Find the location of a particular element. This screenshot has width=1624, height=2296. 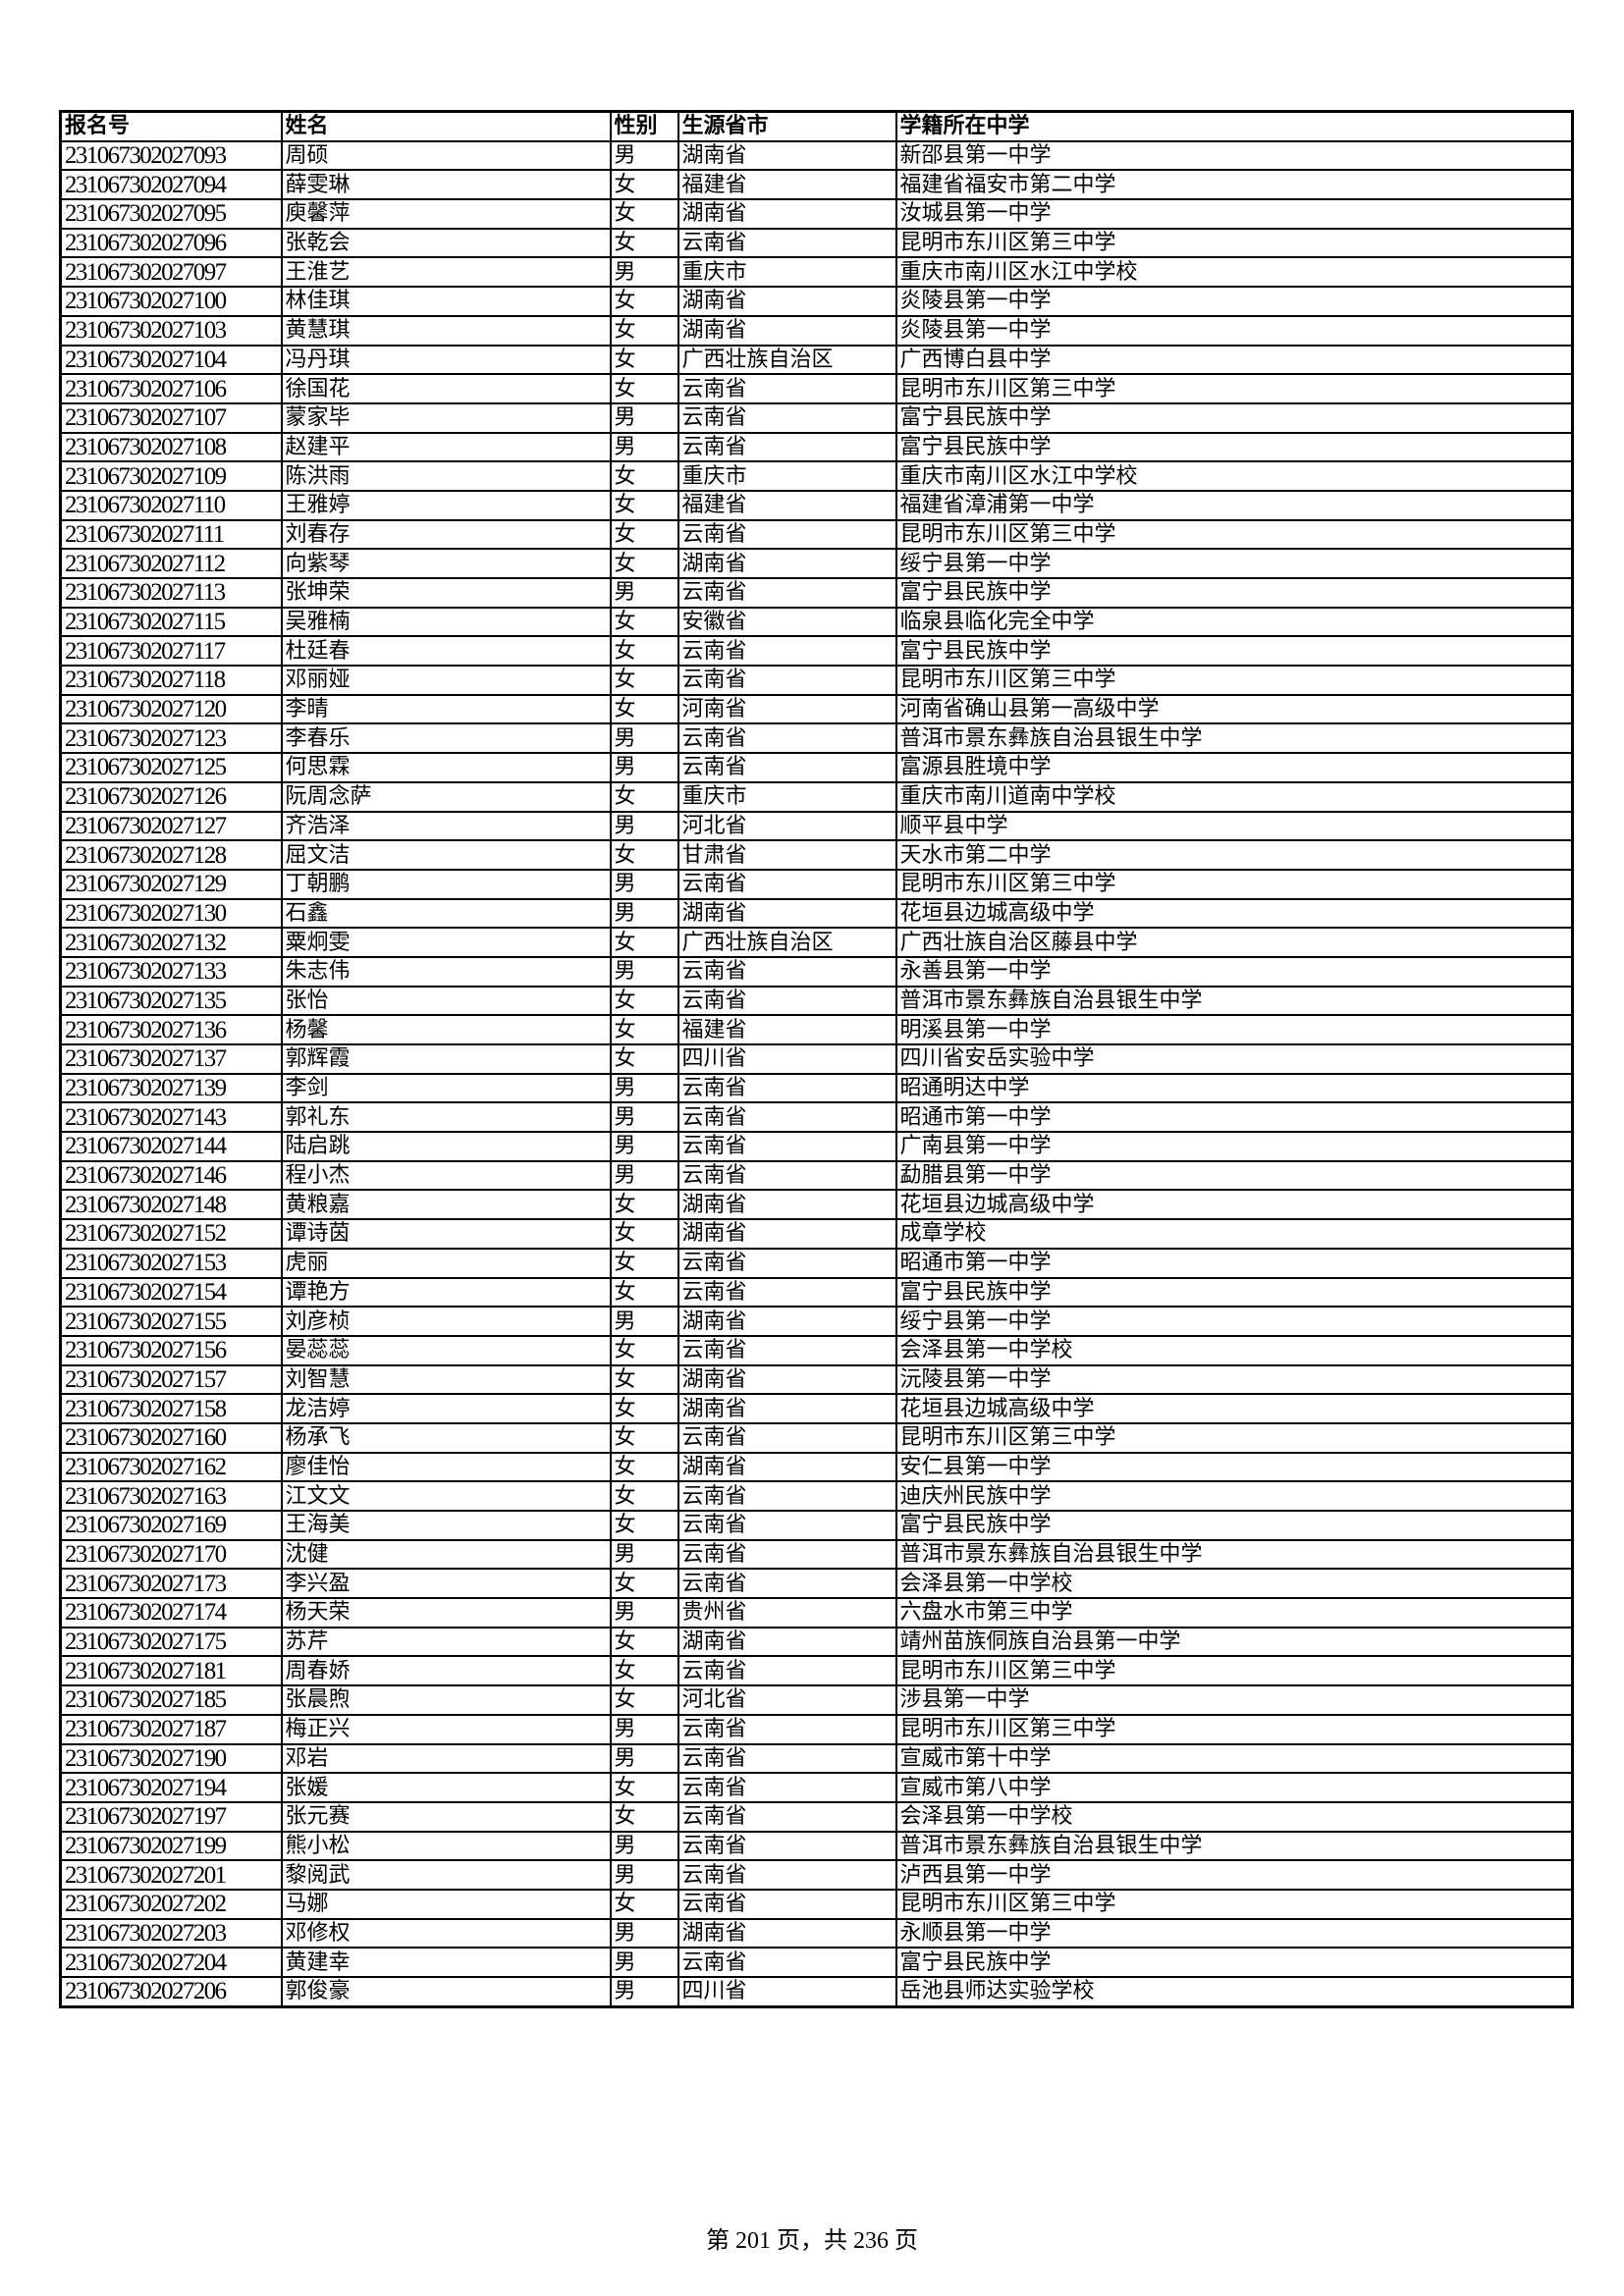

cell-registration-number: 231067302027204 is located at coordinates (171, 1962).